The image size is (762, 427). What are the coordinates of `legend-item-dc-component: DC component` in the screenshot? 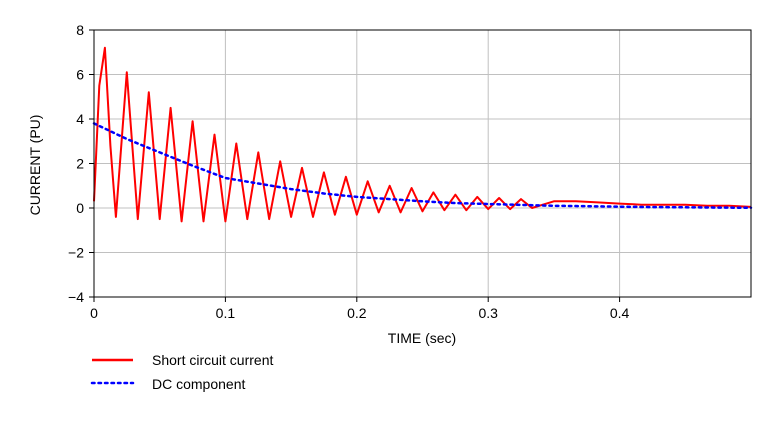 It's located at (167, 384).